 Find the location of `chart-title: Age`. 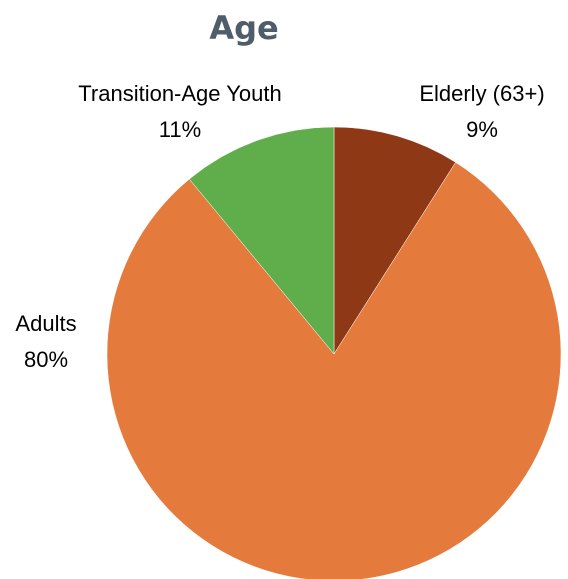

chart-title: Age is located at coordinates (243, 28).